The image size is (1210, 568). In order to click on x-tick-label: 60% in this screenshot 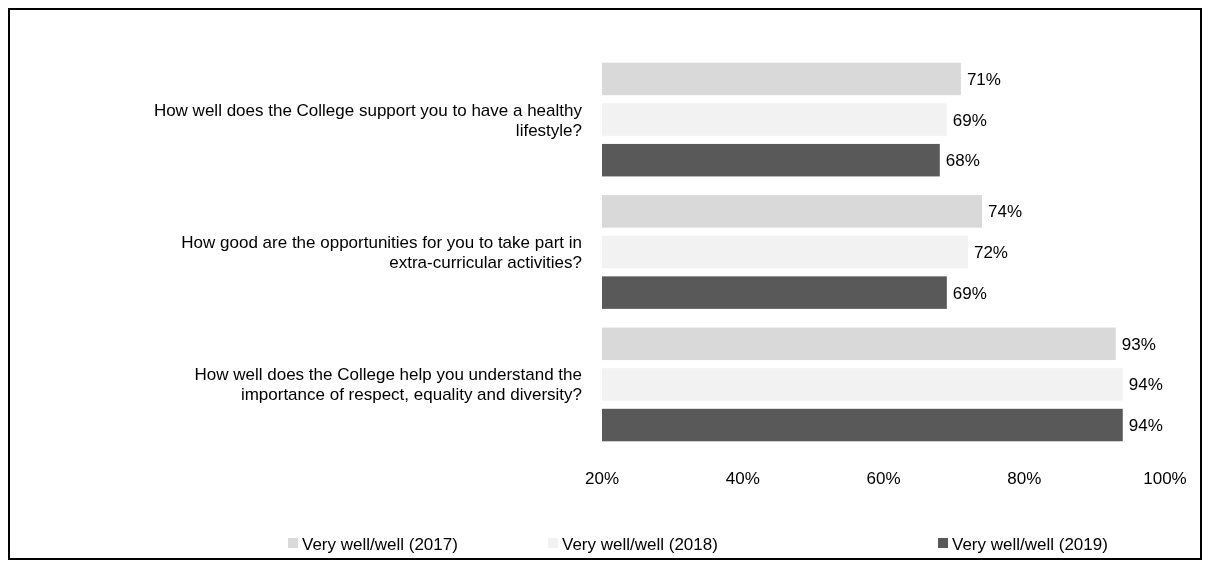, I will do `click(883, 478)`.